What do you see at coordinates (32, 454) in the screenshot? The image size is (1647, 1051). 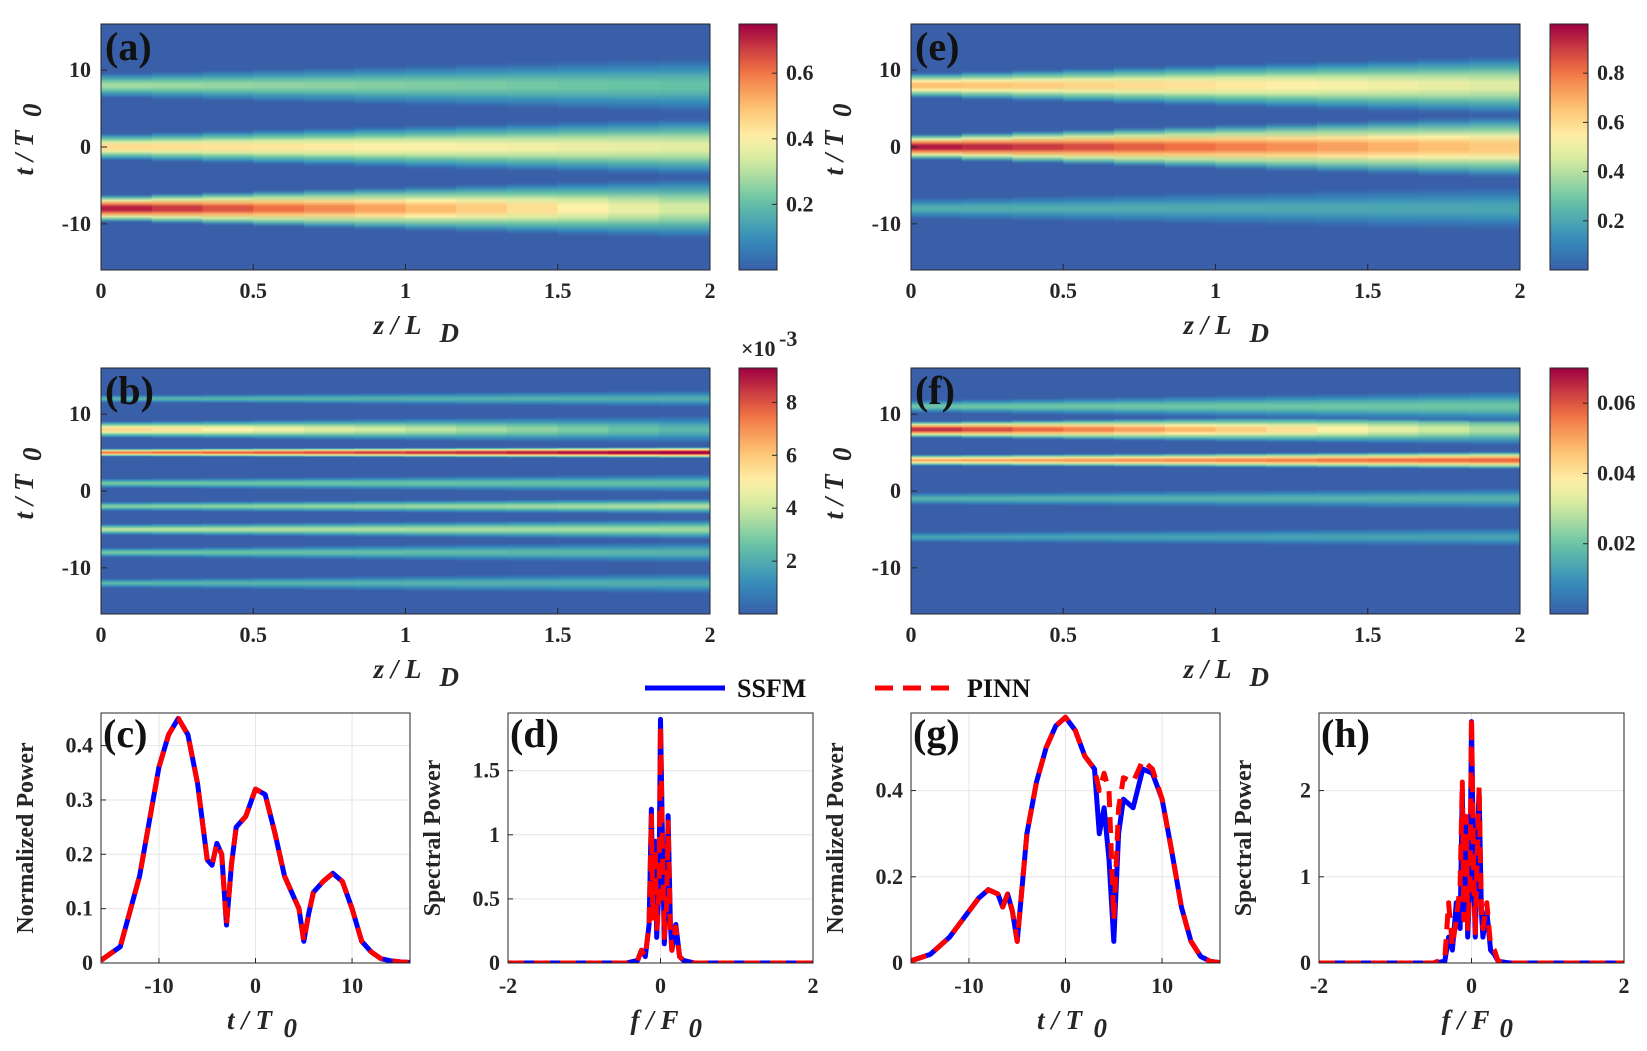 I see `y-axis-label-subscript: 0` at bounding box center [32, 454].